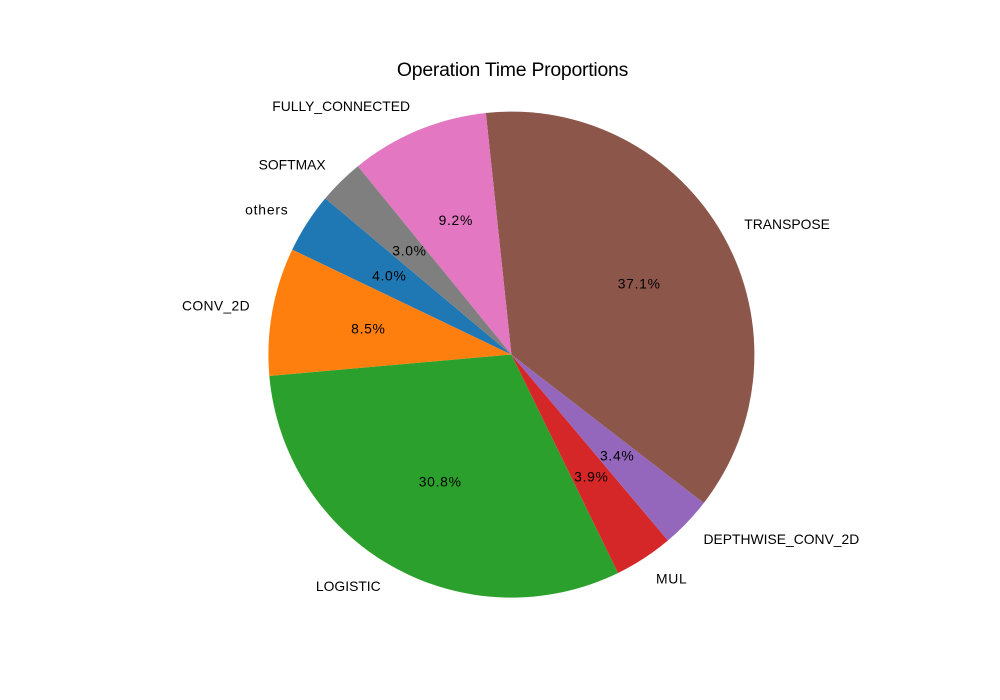  What do you see at coordinates (368, 328) in the screenshot?
I see `svg-text: 8.5%` at bounding box center [368, 328].